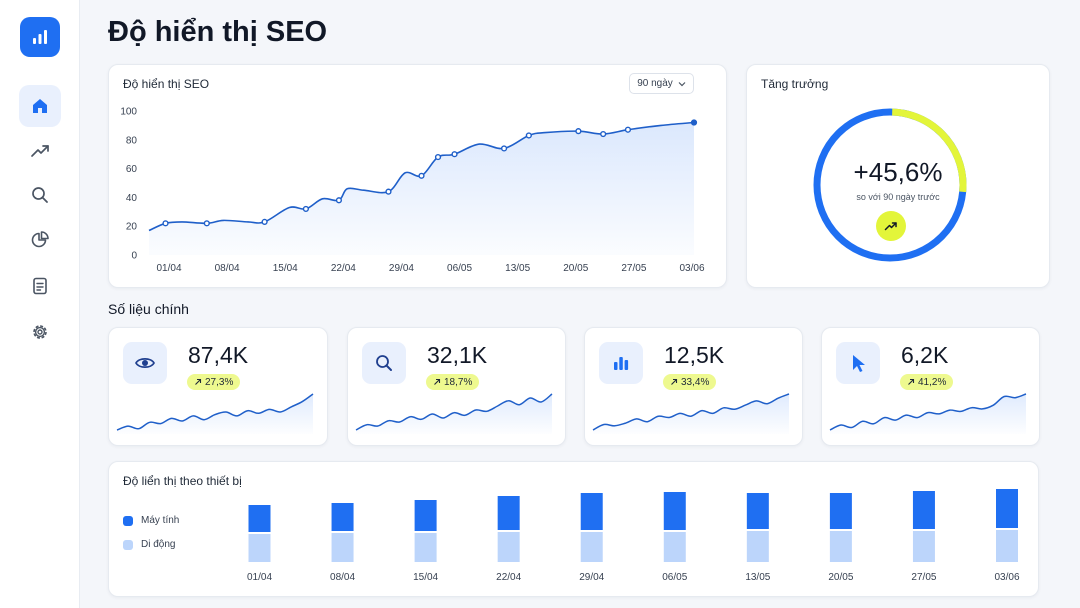 The width and height of the screenshot is (1080, 608). I want to click on device-card-title: Độ liển thị theo thiết bị, so click(182, 481).